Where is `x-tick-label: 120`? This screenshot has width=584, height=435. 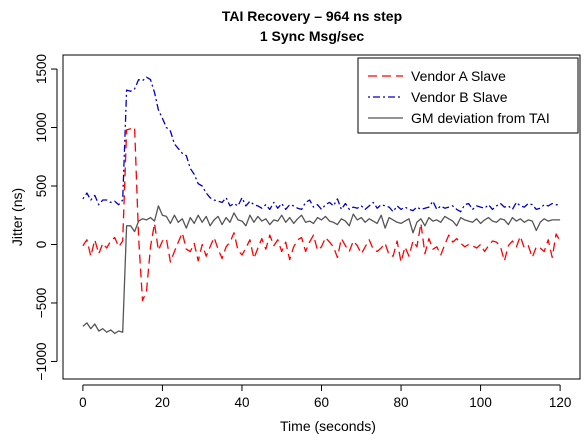 x-tick-label: 120 is located at coordinates (560, 402).